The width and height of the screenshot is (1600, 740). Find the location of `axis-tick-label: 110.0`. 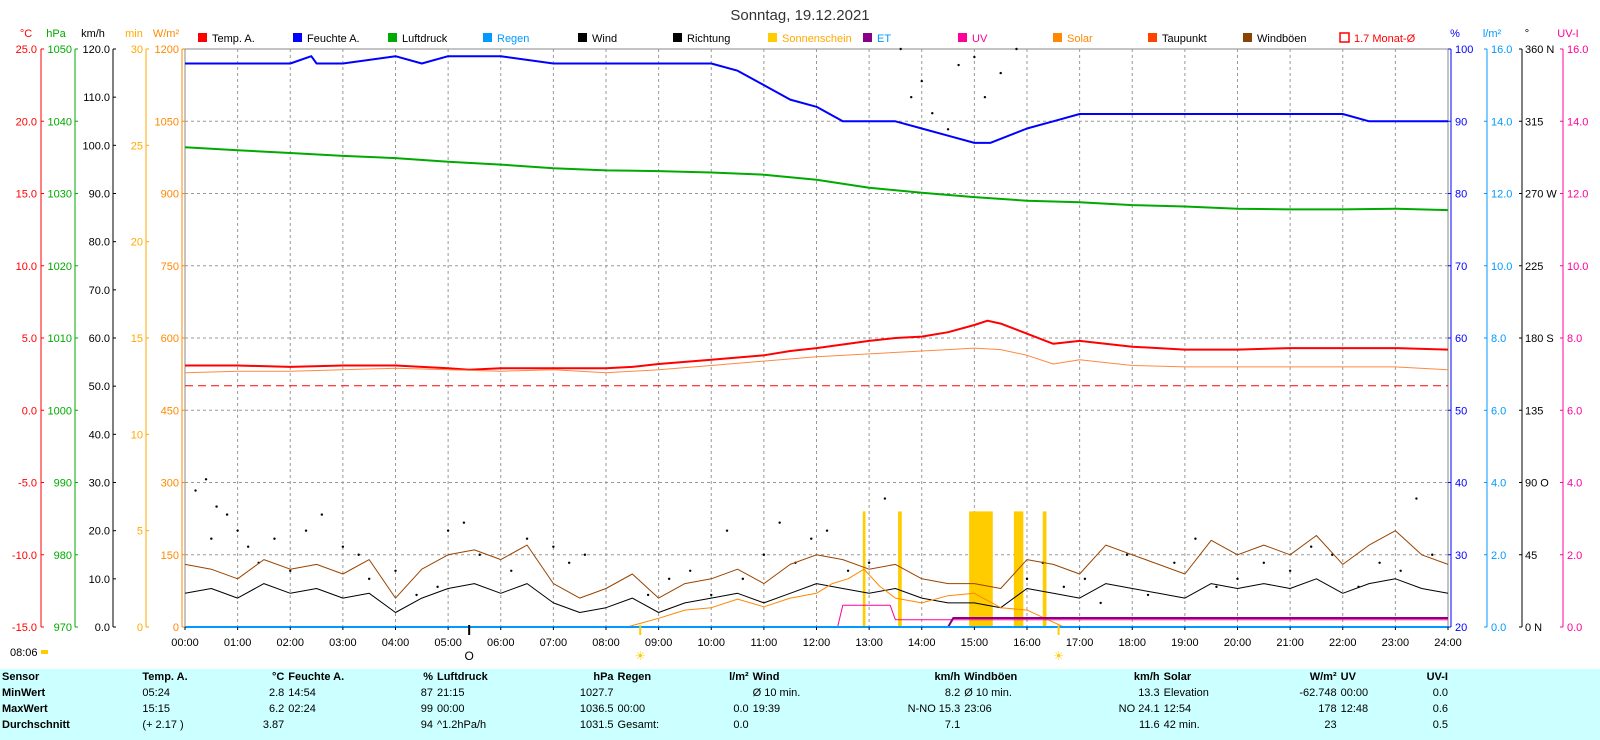

axis-tick-label: 110.0 is located at coordinates (96, 98).